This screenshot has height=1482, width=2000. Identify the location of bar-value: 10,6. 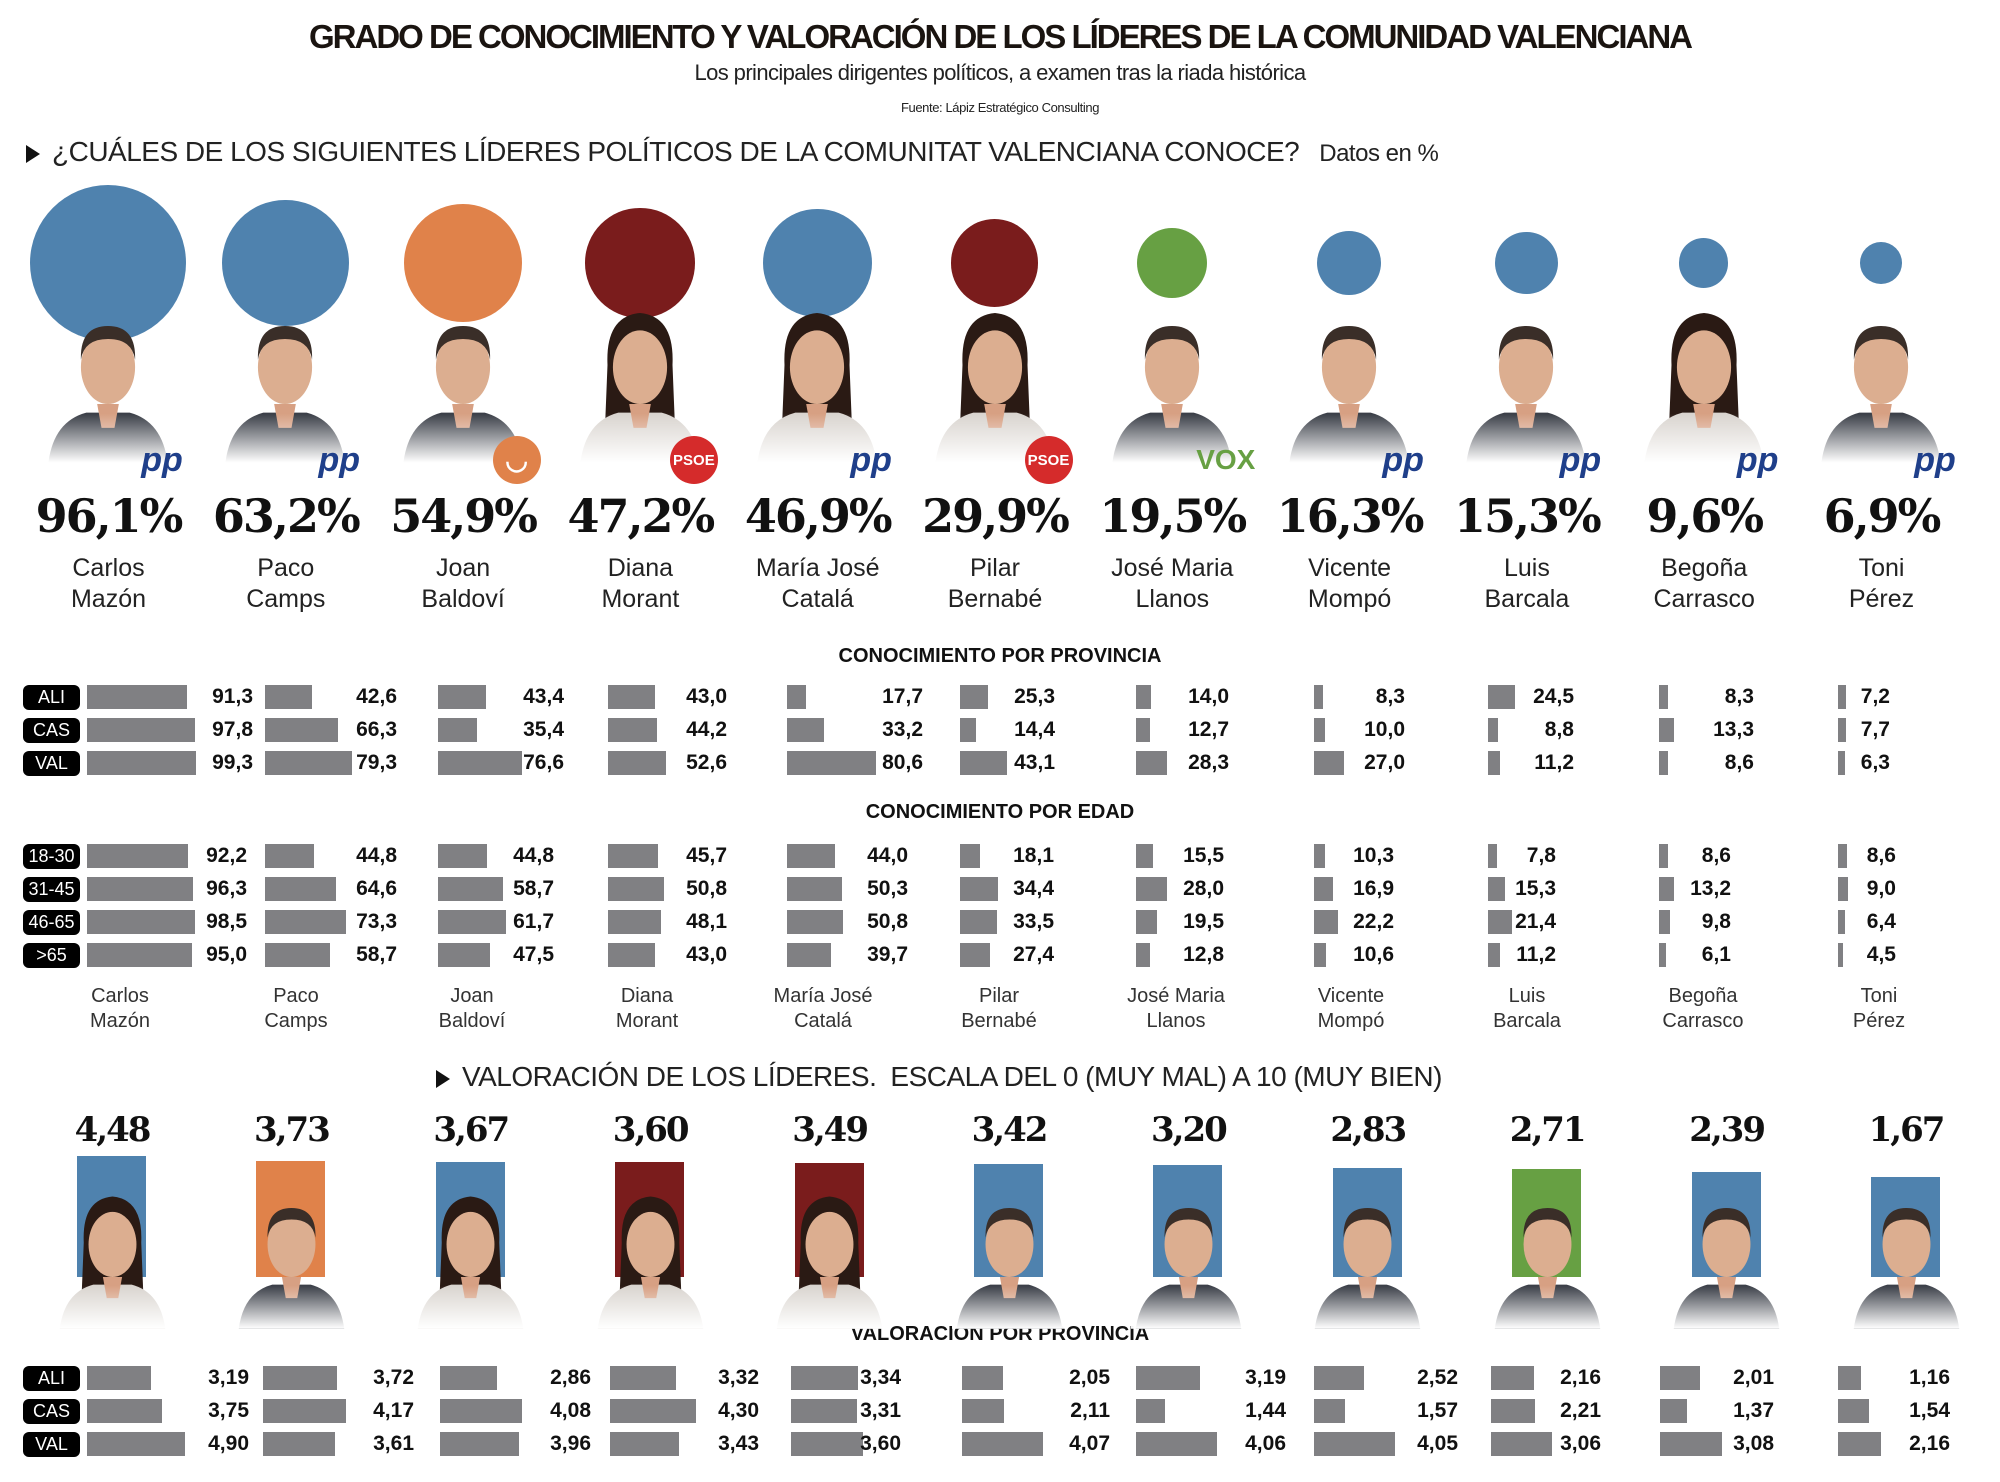
(1373, 954).